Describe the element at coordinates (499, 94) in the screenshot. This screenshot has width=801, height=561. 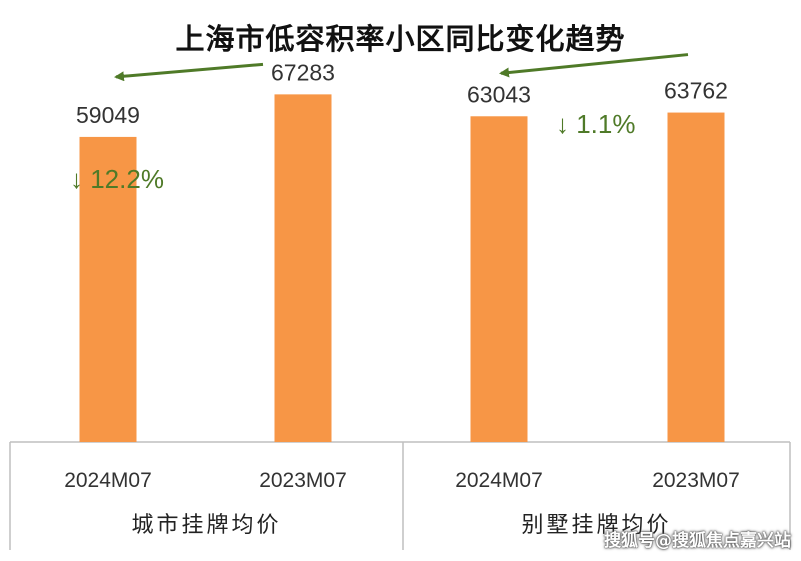
I see `data-label-2: 63043` at that location.